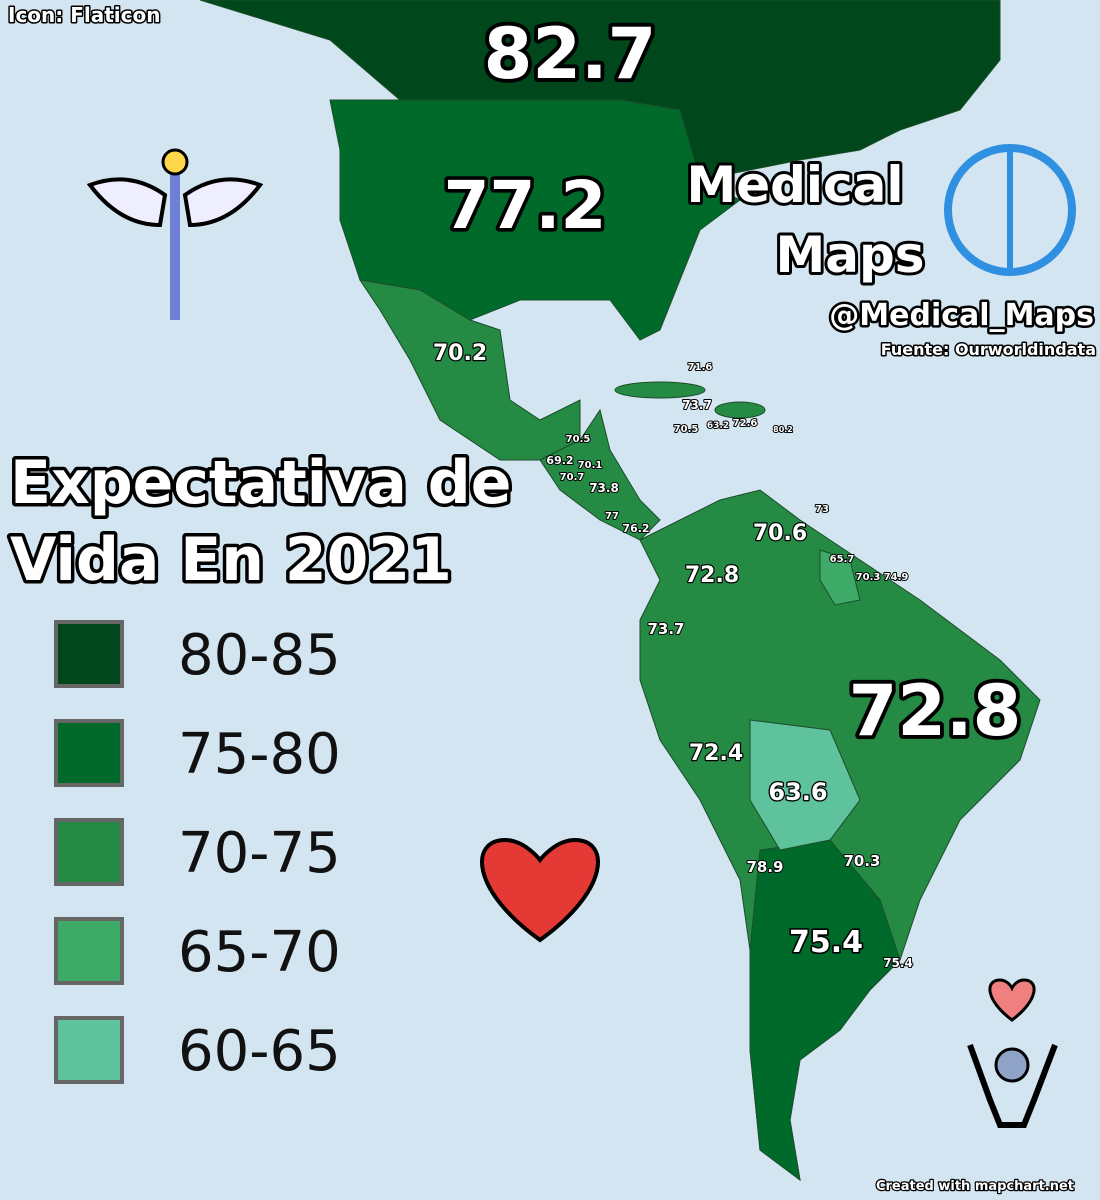 The image size is (1100, 1200). Describe the element at coordinates (797, 792) in the screenshot. I see `region-value: 63.6` at that location.